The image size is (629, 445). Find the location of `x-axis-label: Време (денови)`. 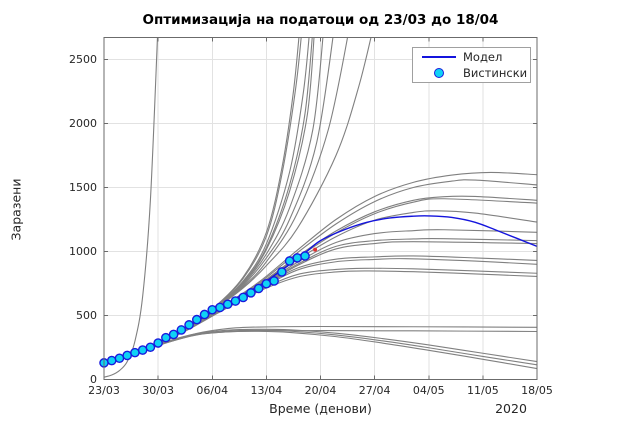

x-axis-label: Време (денови) is located at coordinates (320, 408).